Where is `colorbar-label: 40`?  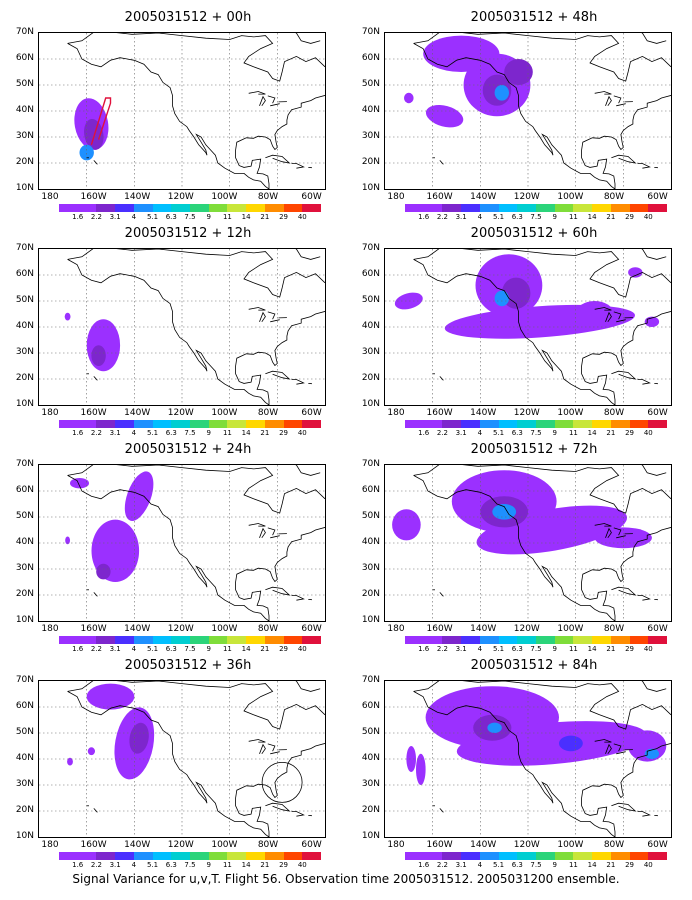
colorbar-label: 40 is located at coordinates (648, 865).